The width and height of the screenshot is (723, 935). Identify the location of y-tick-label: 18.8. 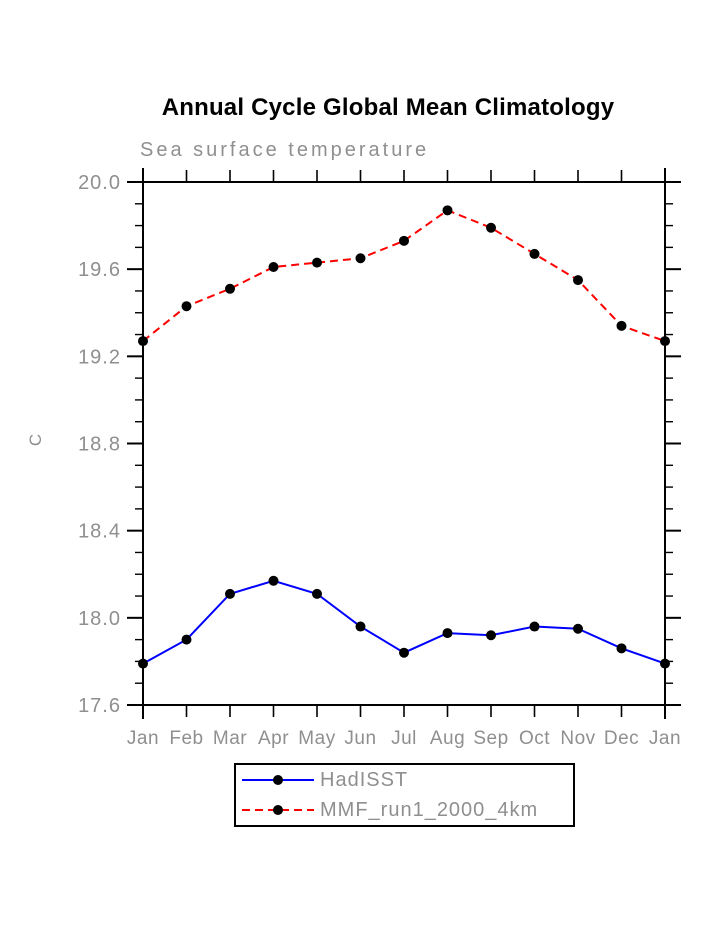
(99, 445).